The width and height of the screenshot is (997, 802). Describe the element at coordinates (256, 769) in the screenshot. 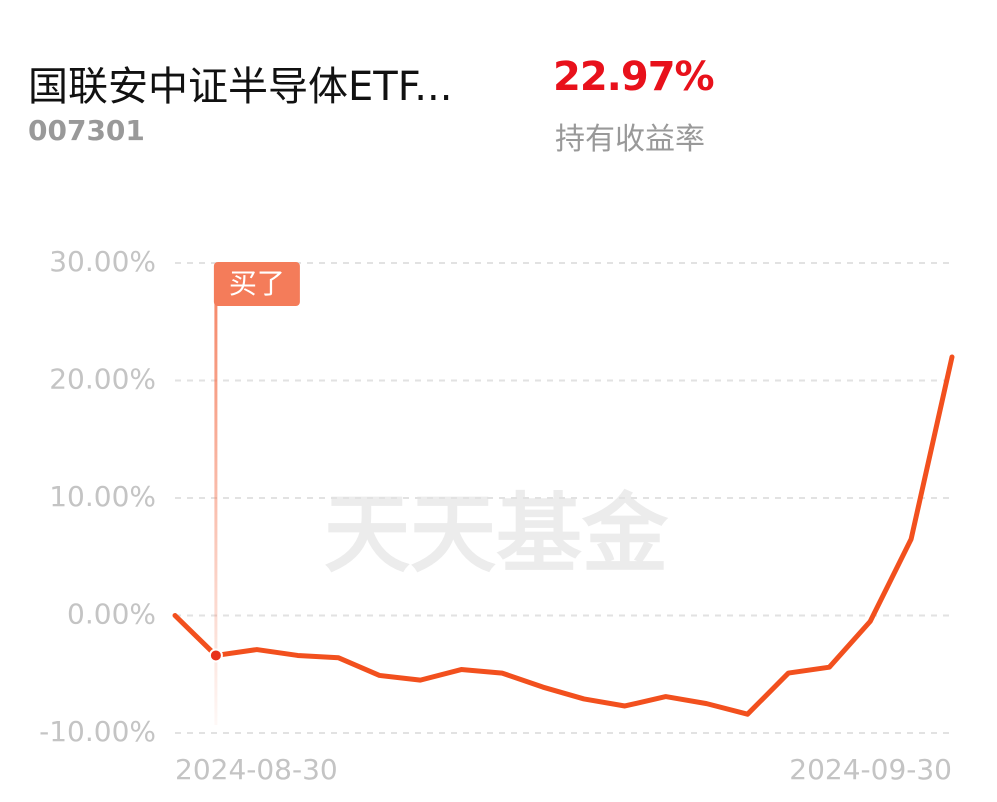

I see `x-tick-label: 2024-08-30` at that location.